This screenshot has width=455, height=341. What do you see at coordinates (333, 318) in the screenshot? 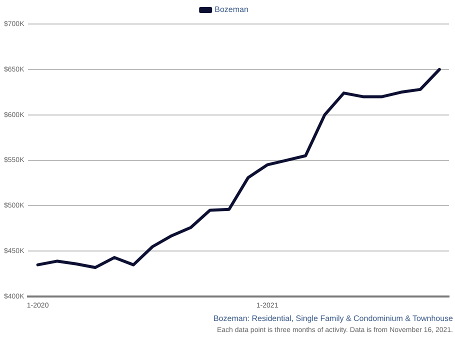
I see `text: Bozeman: Residential, Single Family & Condominium & Townhouse` at bounding box center [333, 318].